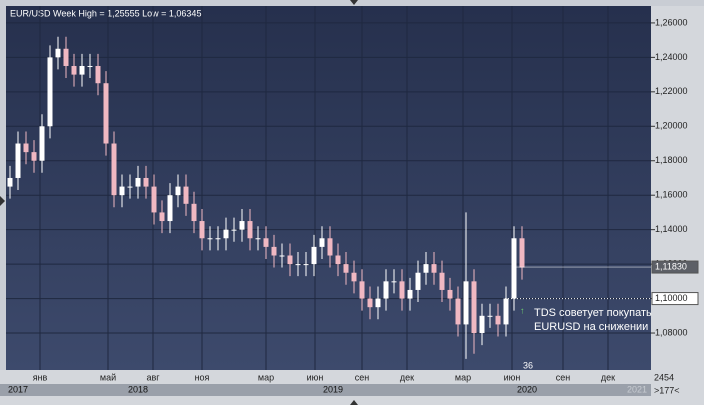  I want to click on corner-label: 2454, so click(664, 377).